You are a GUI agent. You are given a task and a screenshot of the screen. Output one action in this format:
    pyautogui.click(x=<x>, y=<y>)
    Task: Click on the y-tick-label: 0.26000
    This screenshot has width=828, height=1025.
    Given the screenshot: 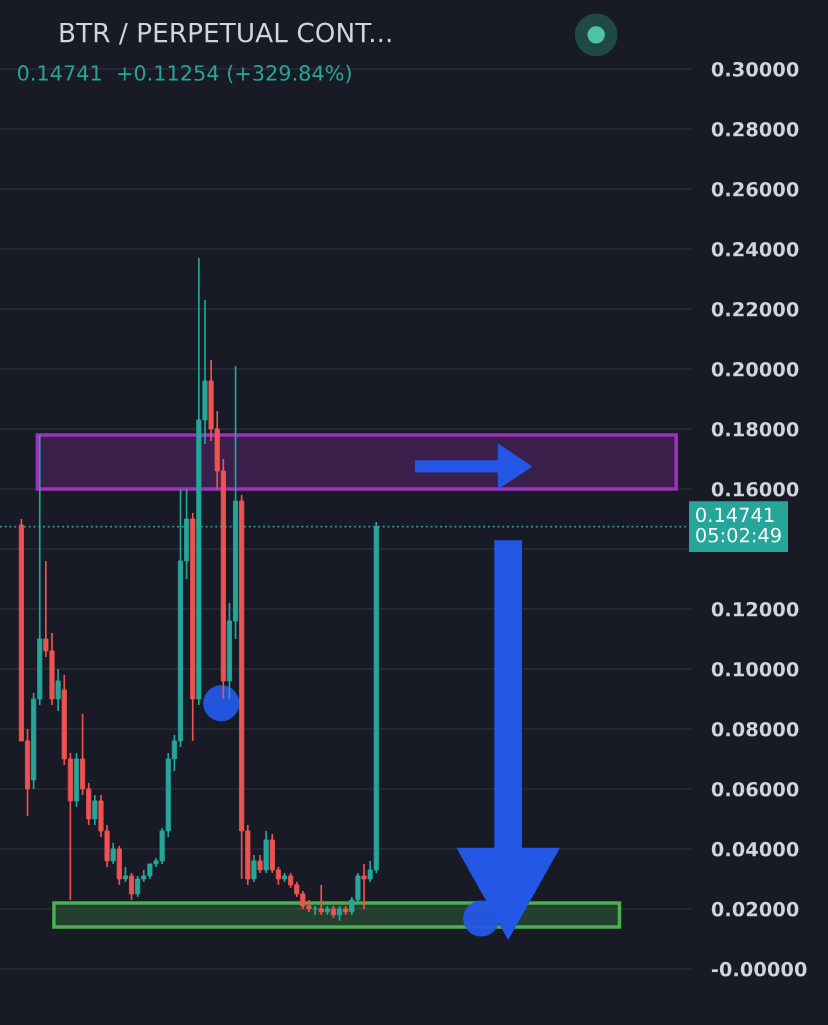 What is the action you would take?
    pyautogui.click(x=755, y=189)
    